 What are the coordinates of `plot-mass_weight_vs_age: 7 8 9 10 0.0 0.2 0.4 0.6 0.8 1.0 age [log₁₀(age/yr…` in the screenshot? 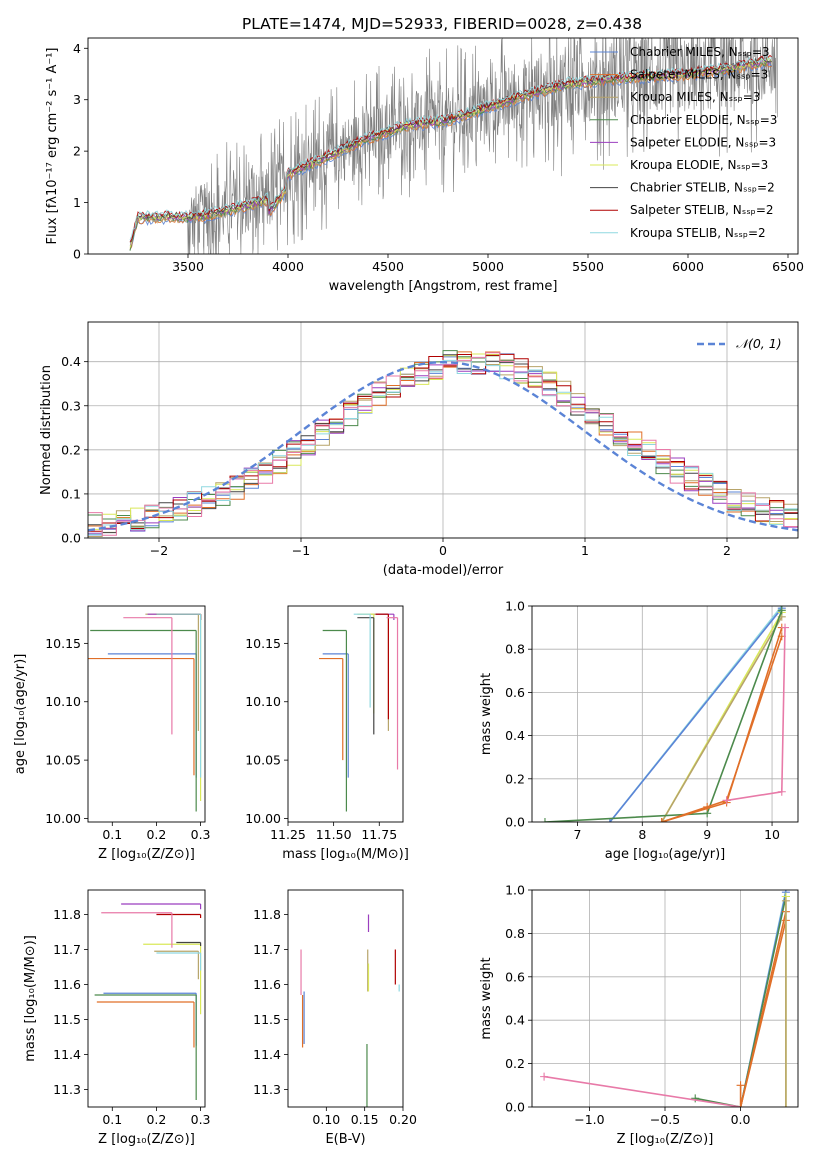 It's located at (639, 730).